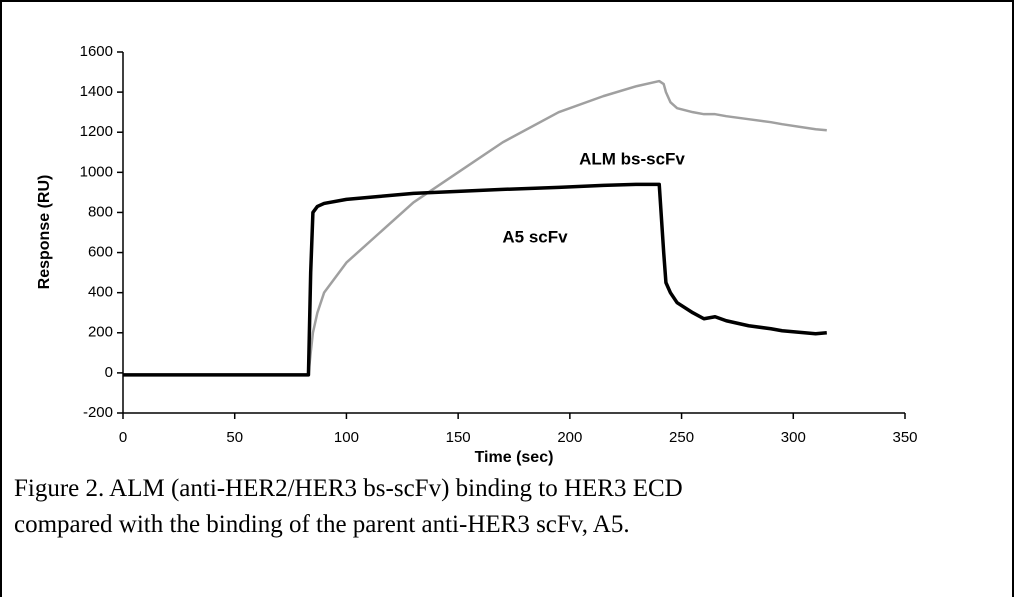 The image size is (1015, 597). I want to click on y-tick-label: 1600, so click(96, 51).